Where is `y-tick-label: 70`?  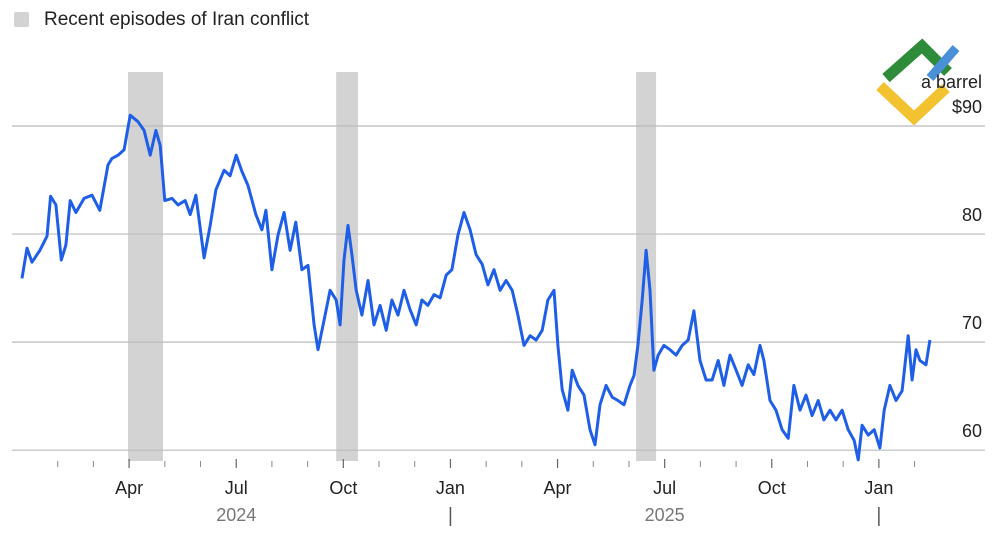
y-tick-label: 70 is located at coordinates (972, 323).